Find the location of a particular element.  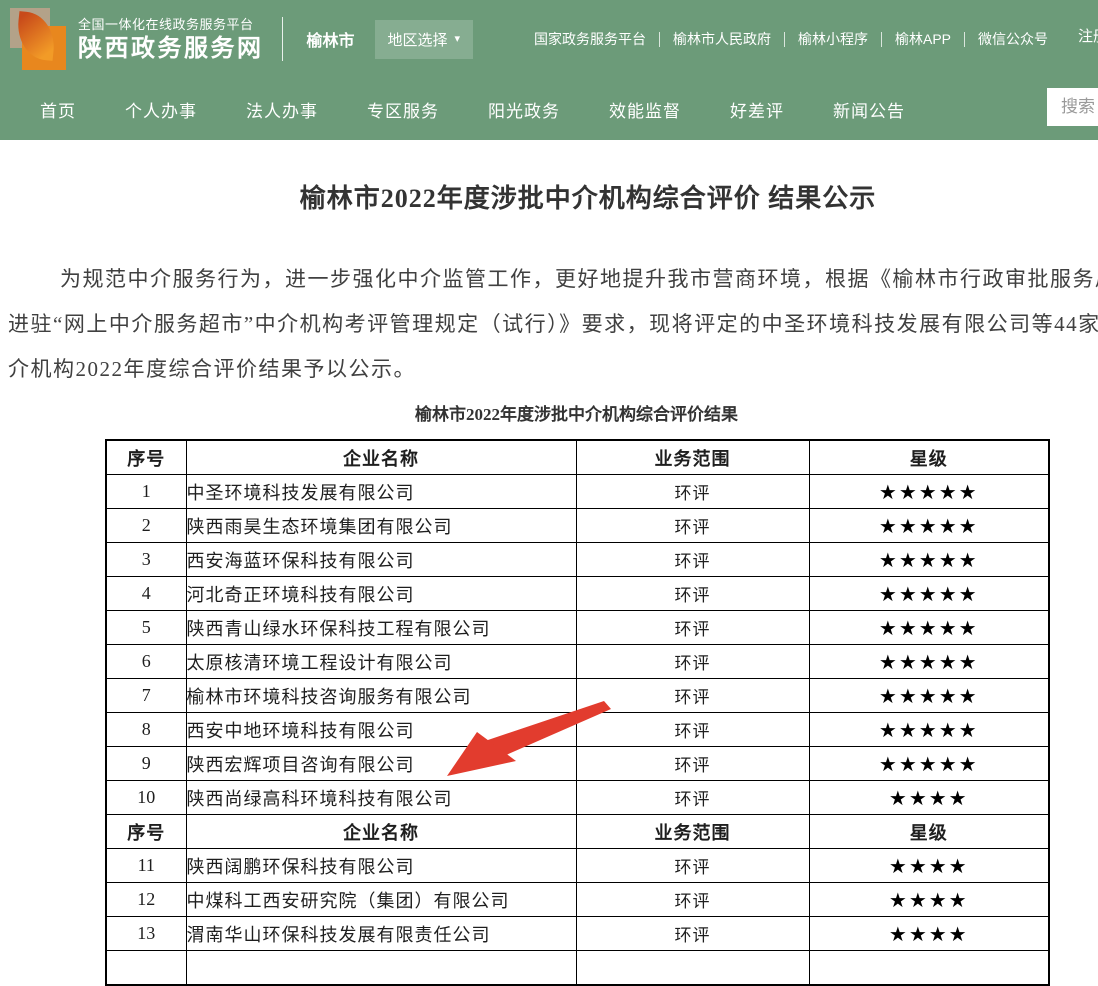

top-link-wechat: 微信公众号 is located at coordinates (1013, 39).